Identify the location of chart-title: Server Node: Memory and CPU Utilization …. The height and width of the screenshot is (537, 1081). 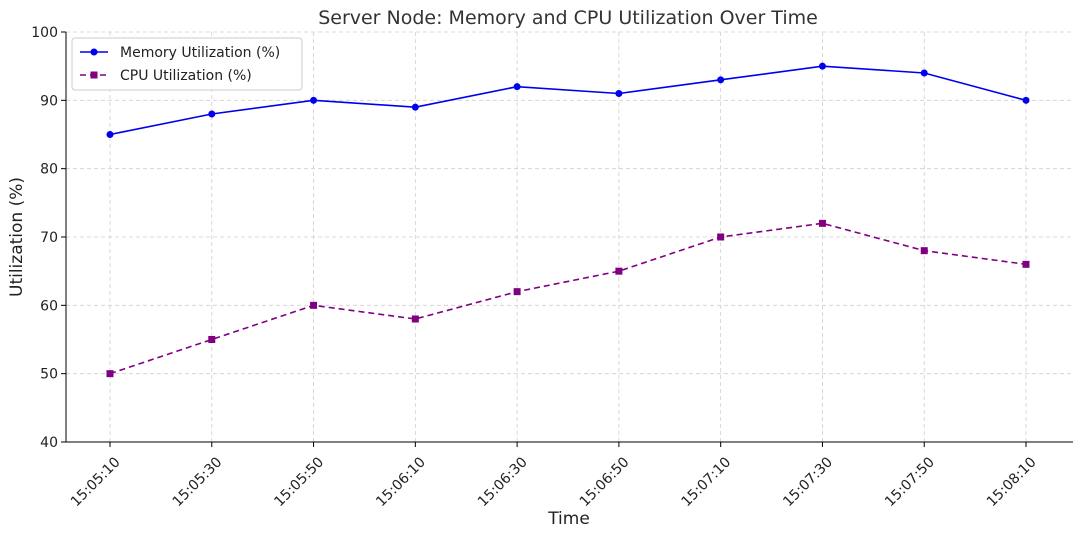
(568, 18).